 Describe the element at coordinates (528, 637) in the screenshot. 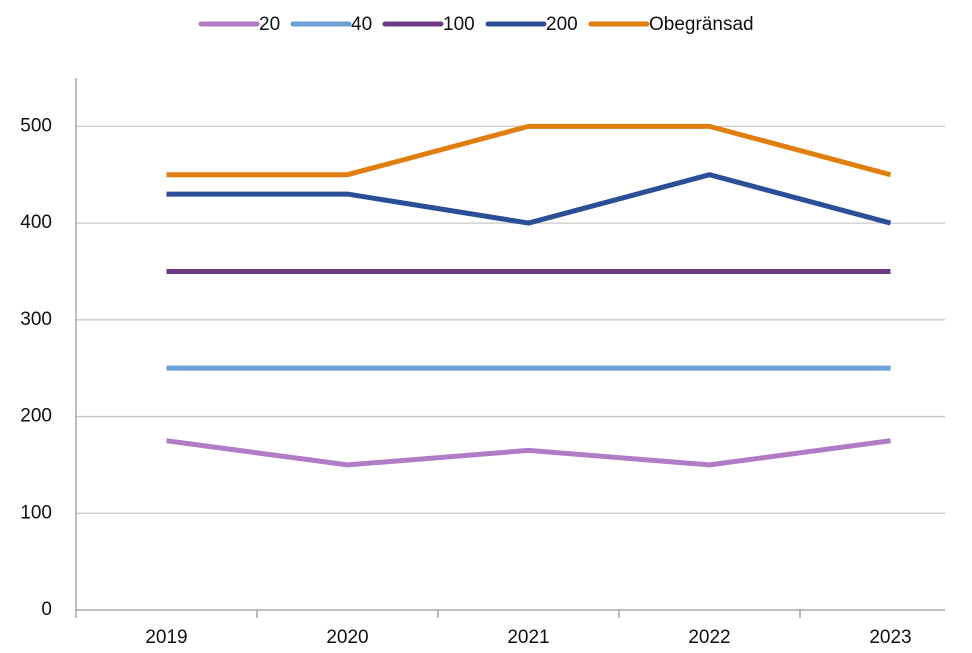

I see `x-tick-label: 2021` at that location.